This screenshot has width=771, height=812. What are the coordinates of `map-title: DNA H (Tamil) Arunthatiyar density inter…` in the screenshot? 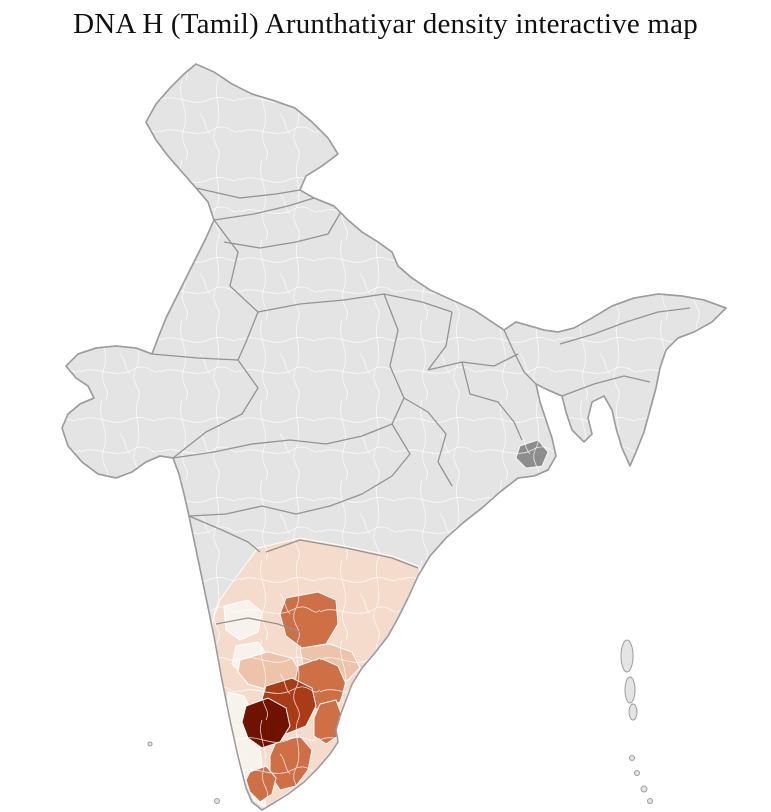 It's located at (385, 24).